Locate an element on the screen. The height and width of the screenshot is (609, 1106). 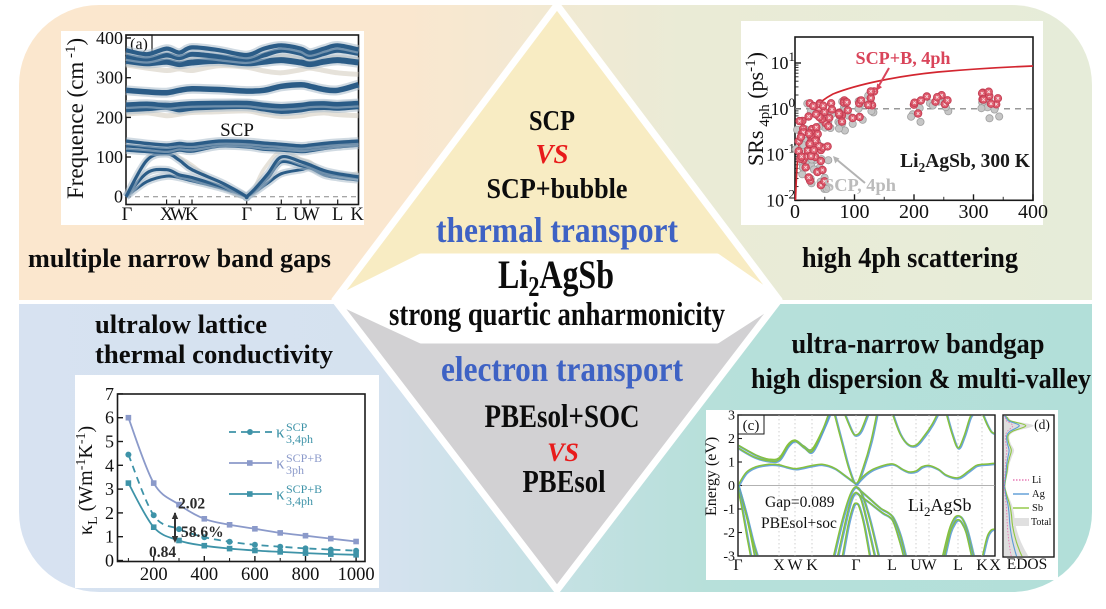
svg-text: -2 is located at coordinates (729, 533).